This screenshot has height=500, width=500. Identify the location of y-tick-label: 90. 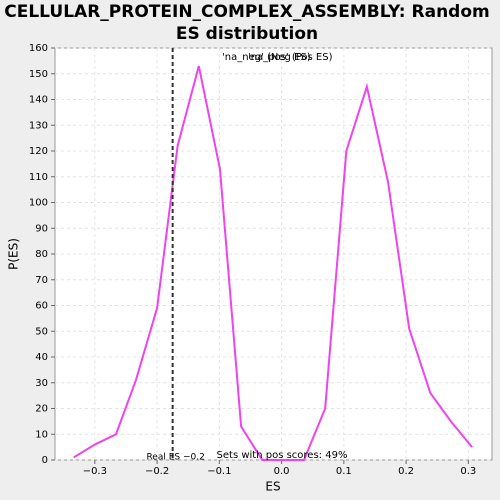
(41, 228).